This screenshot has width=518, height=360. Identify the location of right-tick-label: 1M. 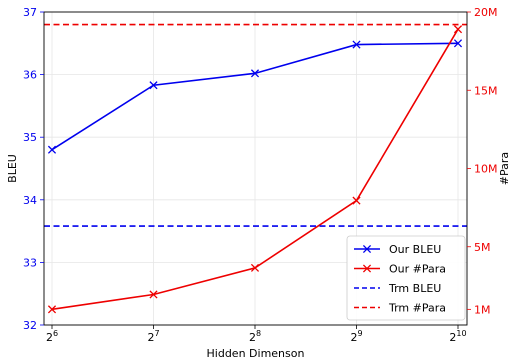
(482, 309).